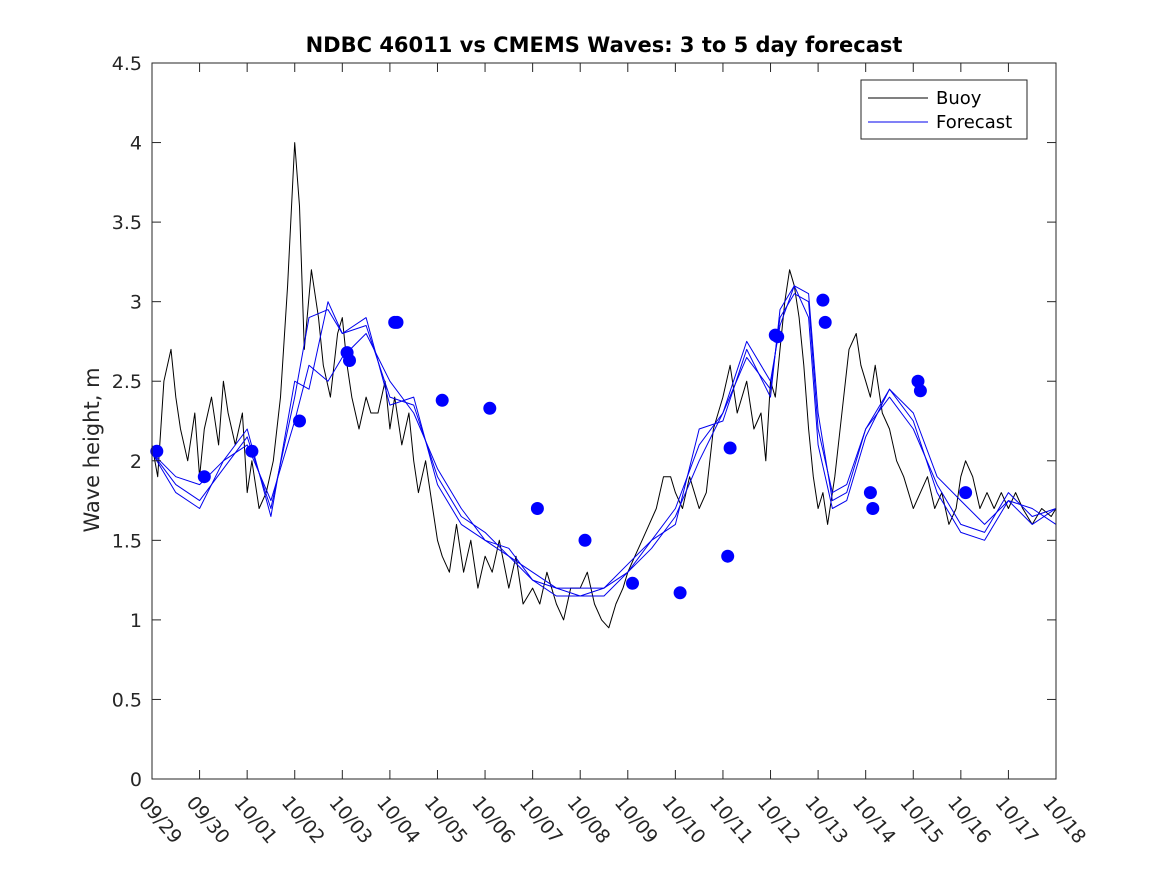 Image resolution: width=1167 pixels, height=875 pixels. Describe the element at coordinates (974, 122) in the screenshot. I see `legend-forecast-label: Forecast` at that location.